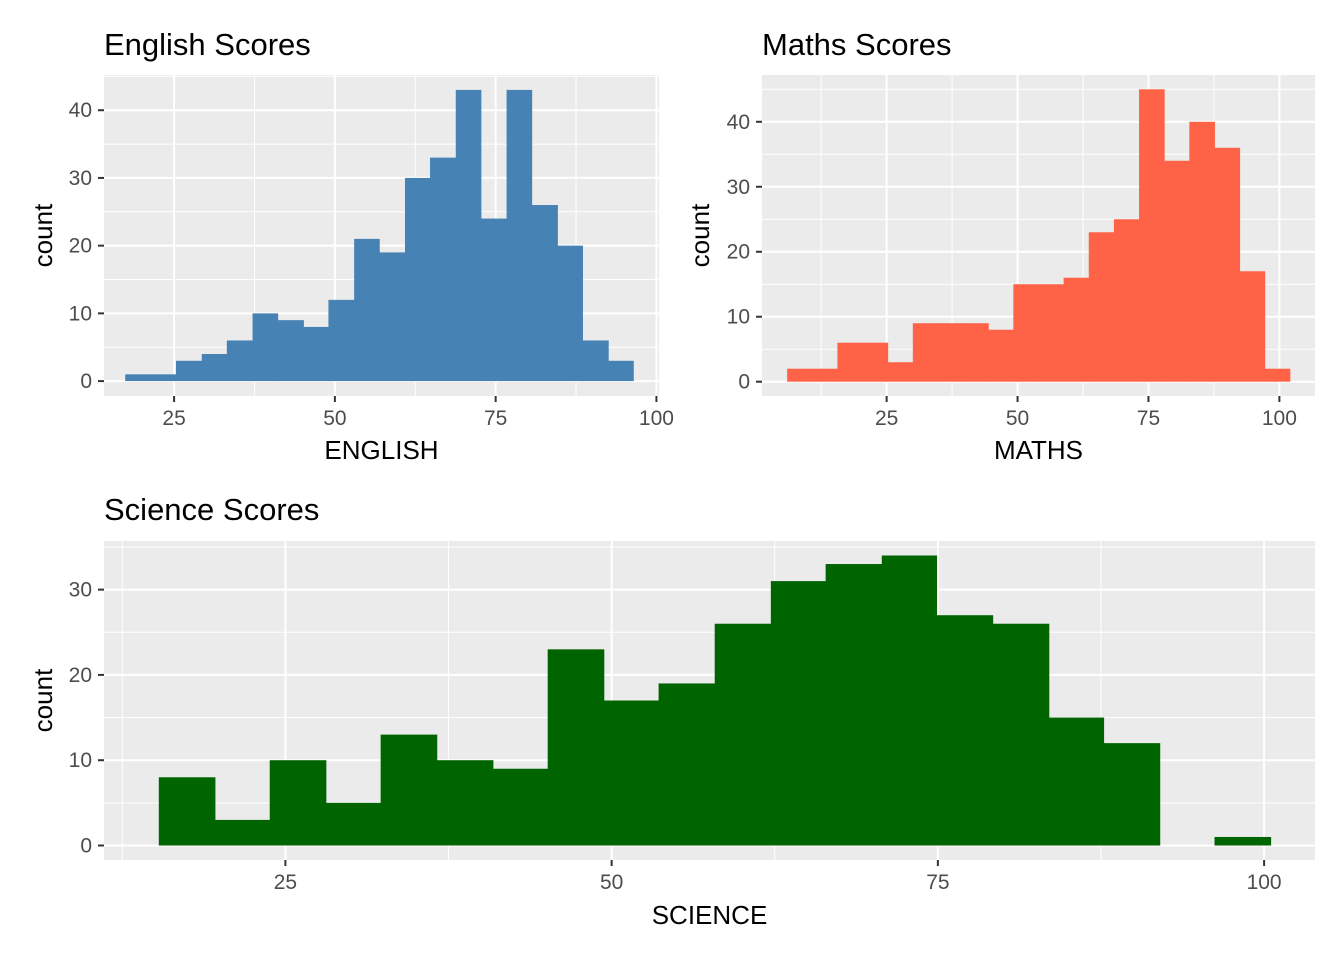 Image resolution: width=1344 pixels, height=960 pixels. I want to click on x-axis-title: ENGLISH, so click(381, 450).